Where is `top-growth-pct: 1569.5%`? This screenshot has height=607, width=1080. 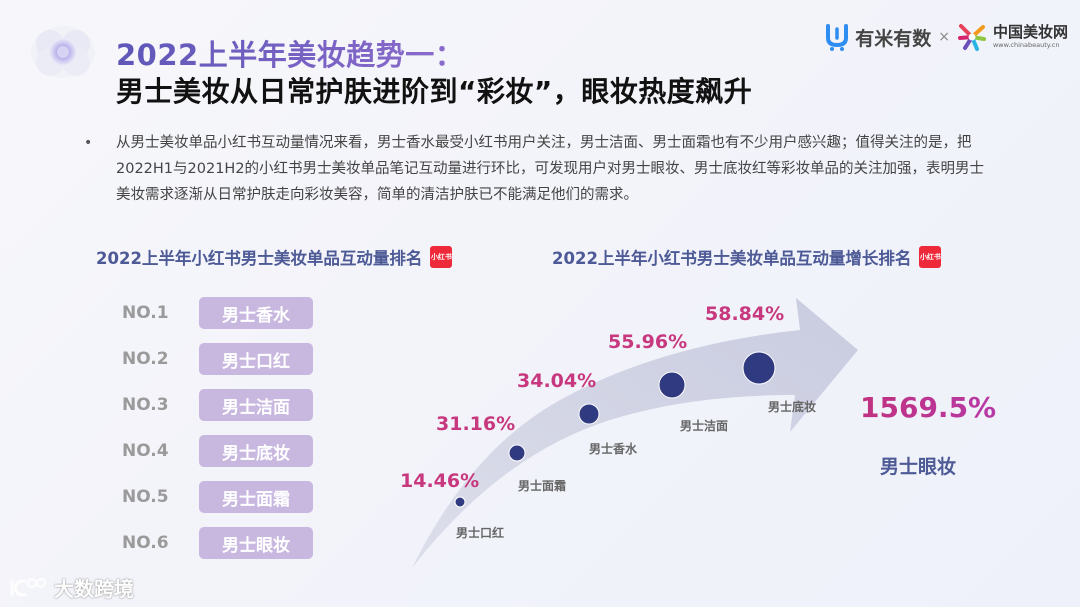 top-growth-pct: 1569.5% is located at coordinates (928, 407).